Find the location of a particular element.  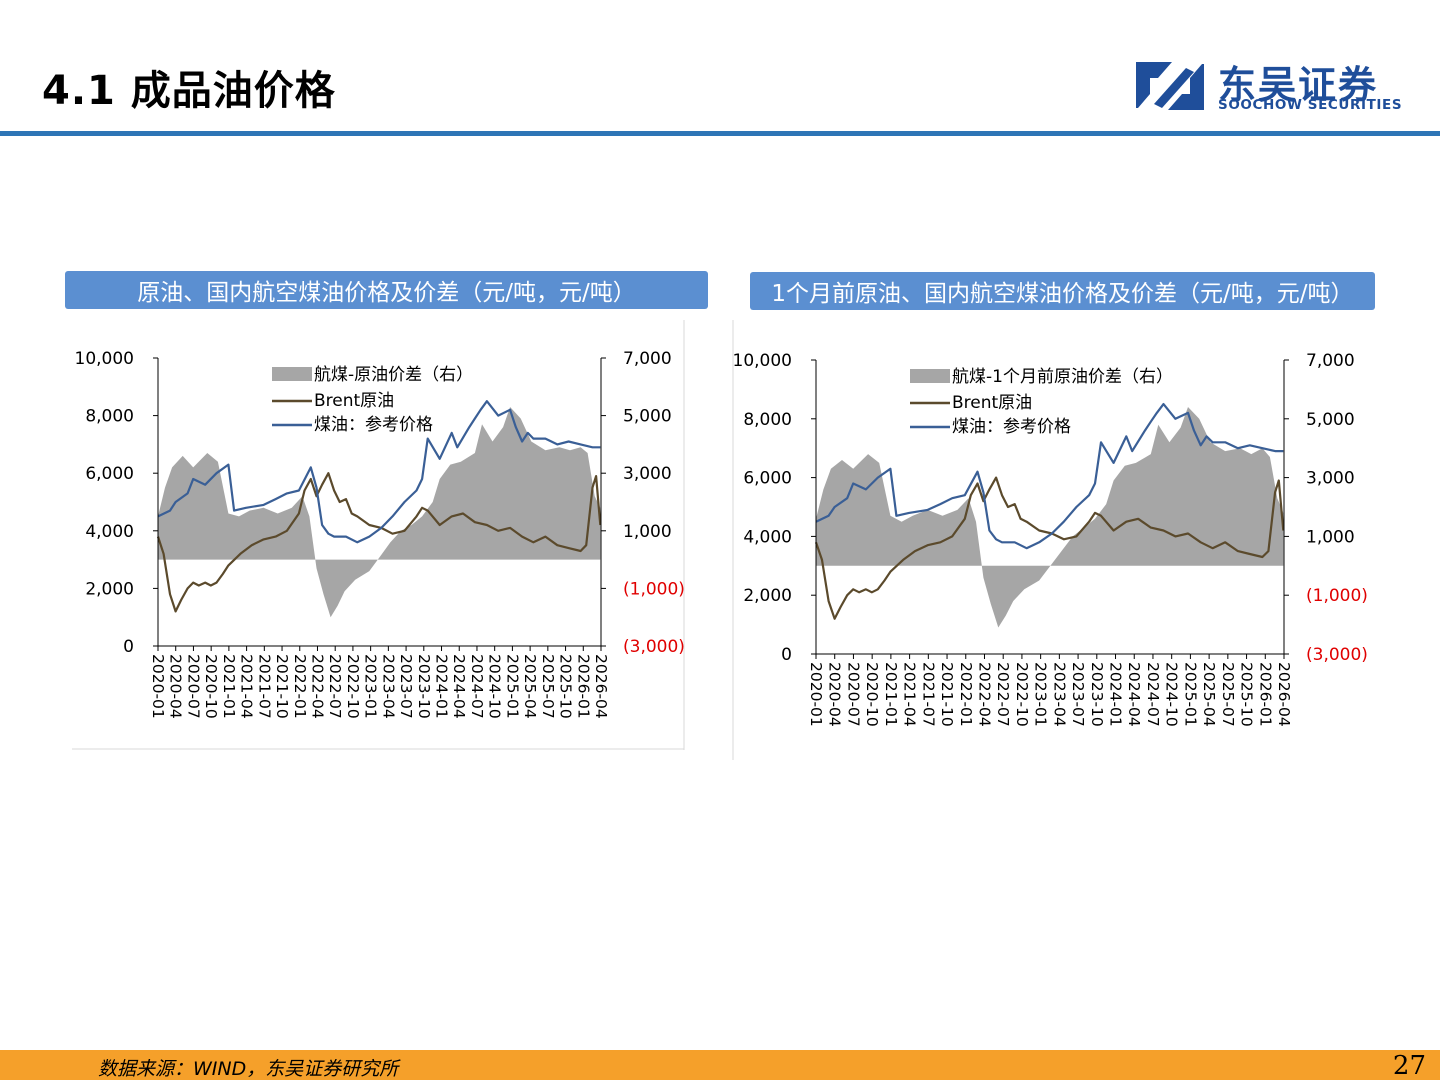

footer-bar: 数据来源：WIND，东吴证券研究所 27 is located at coordinates (720, 1065).